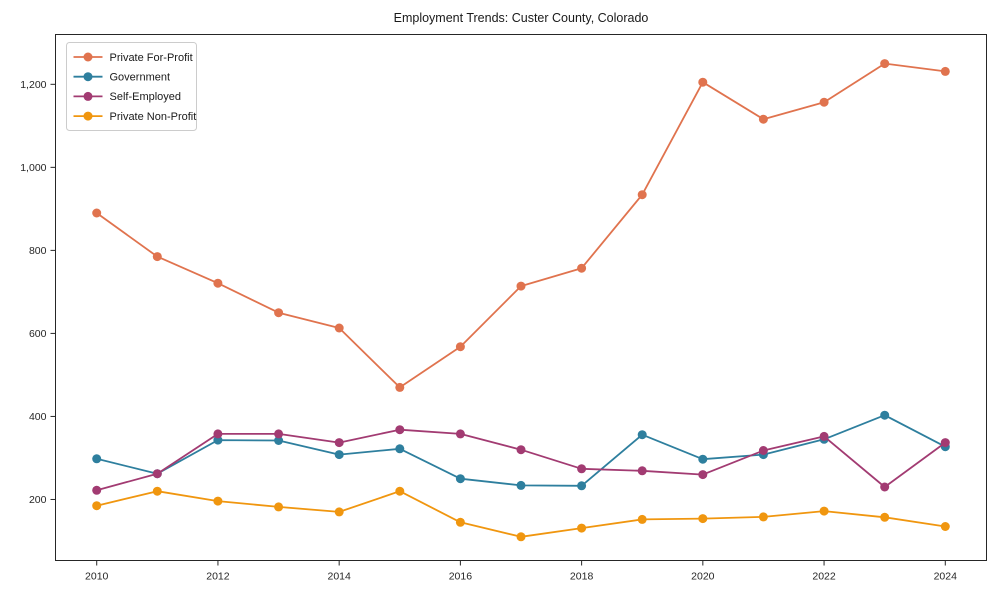 The height and width of the screenshot is (600, 1000). Describe the element at coordinates (97, 577) in the screenshot. I see `x-tick-label: 2010` at that location.